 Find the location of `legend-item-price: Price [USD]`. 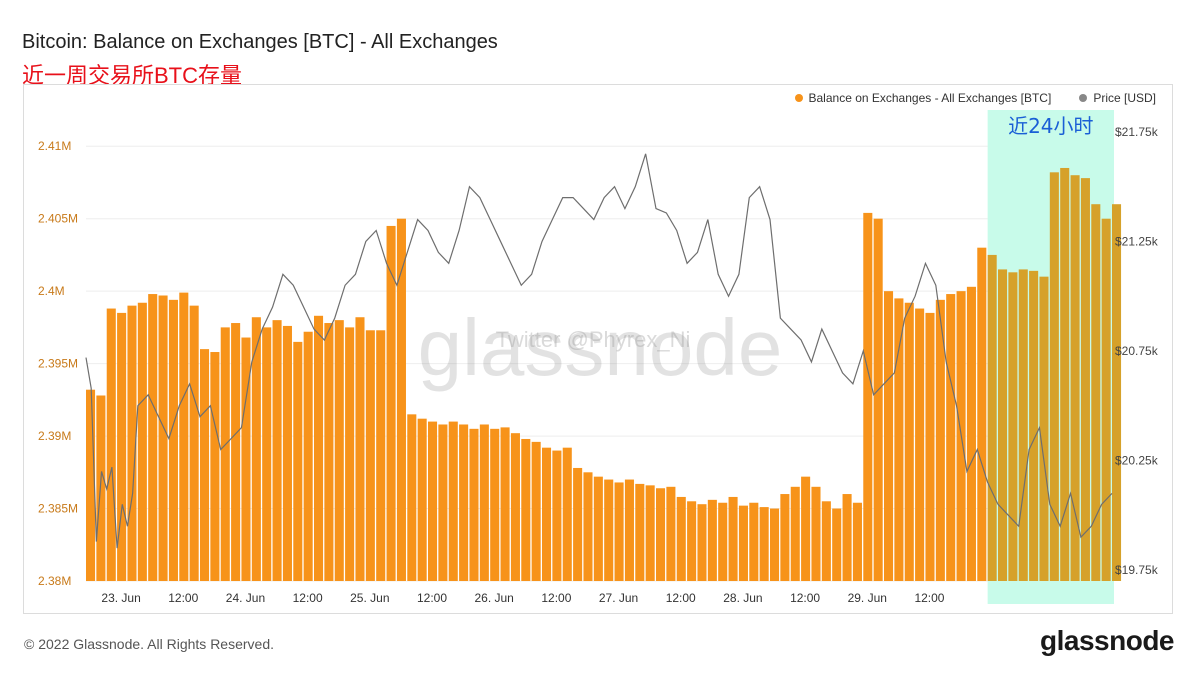

legend-item-price: Price [USD] is located at coordinates (1117, 98).